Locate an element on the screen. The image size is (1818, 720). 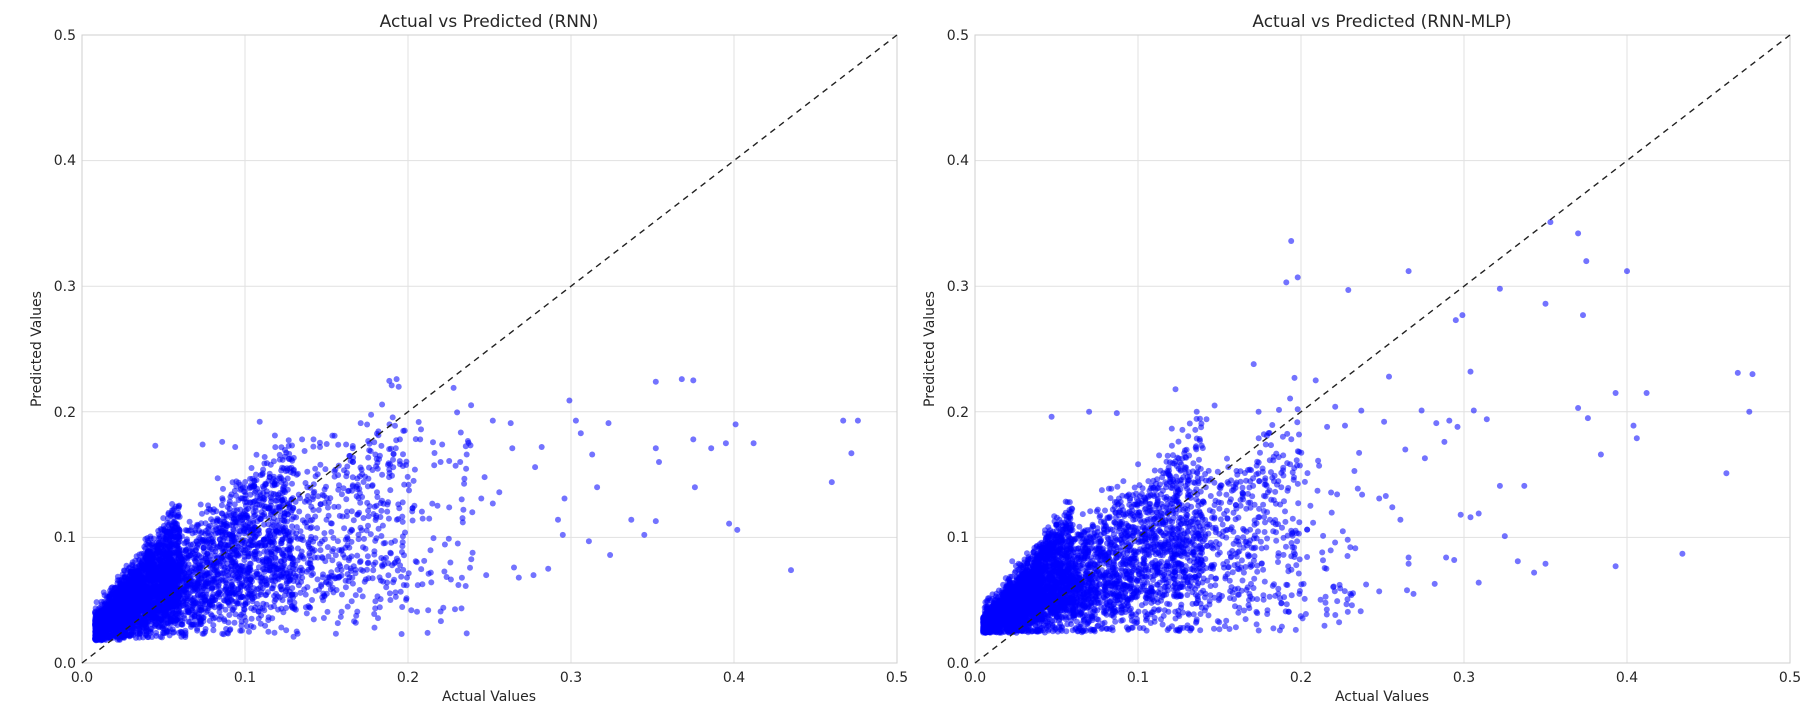
x-tick-label: 0.3 is located at coordinates (571, 678).